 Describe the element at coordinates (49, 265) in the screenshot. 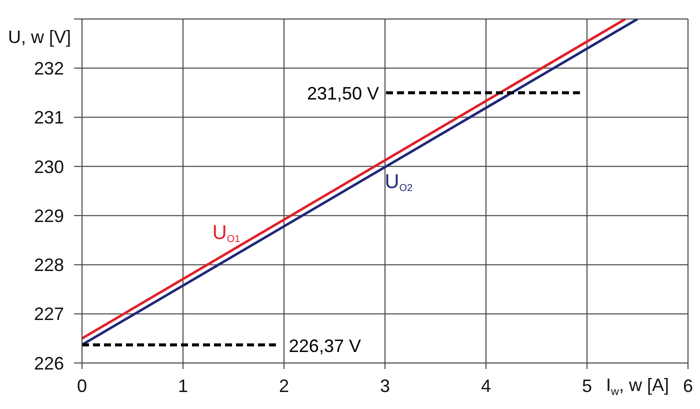

I see `y-tick-label: 228` at that location.